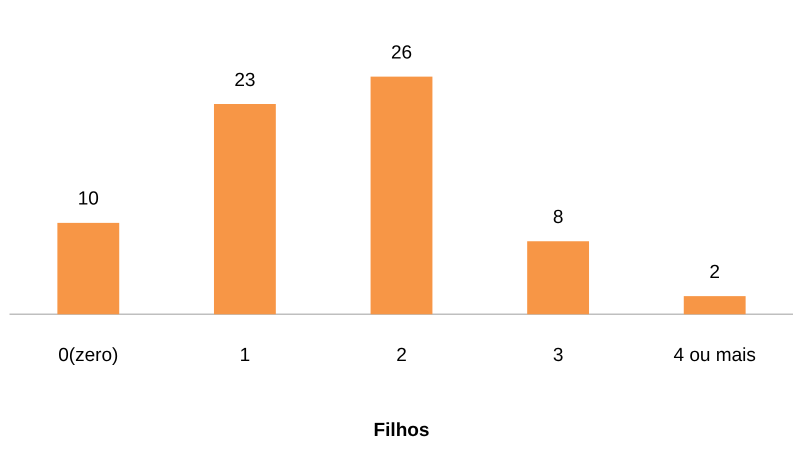 This screenshot has height=452, width=793. Describe the element at coordinates (88, 355) in the screenshot. I see `x-tick-label: 0(zero)` at that location.